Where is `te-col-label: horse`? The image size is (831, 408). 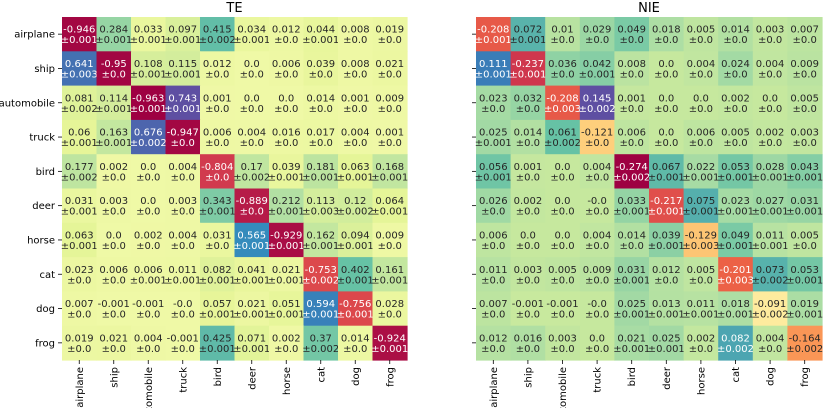
te-col-label: horse is located at coordinates (287, 381).